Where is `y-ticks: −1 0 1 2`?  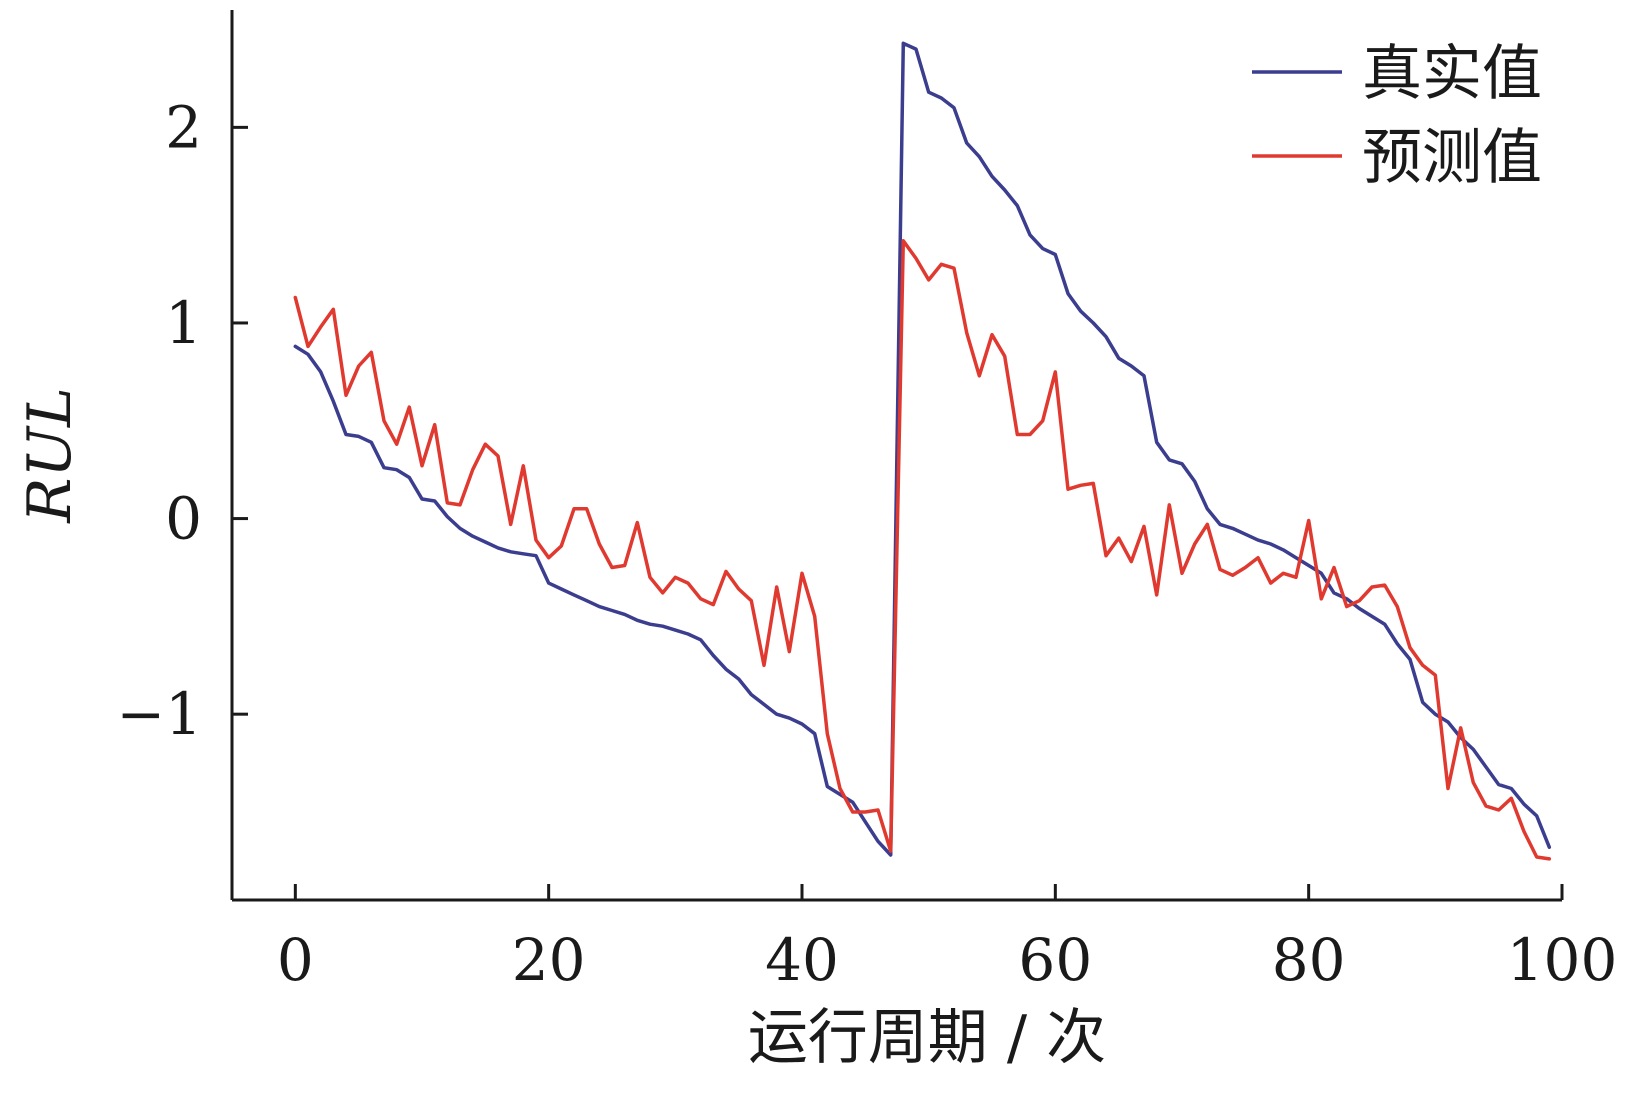 y-ticks: −1 0 1 2 is located at coordinates (182, 420).